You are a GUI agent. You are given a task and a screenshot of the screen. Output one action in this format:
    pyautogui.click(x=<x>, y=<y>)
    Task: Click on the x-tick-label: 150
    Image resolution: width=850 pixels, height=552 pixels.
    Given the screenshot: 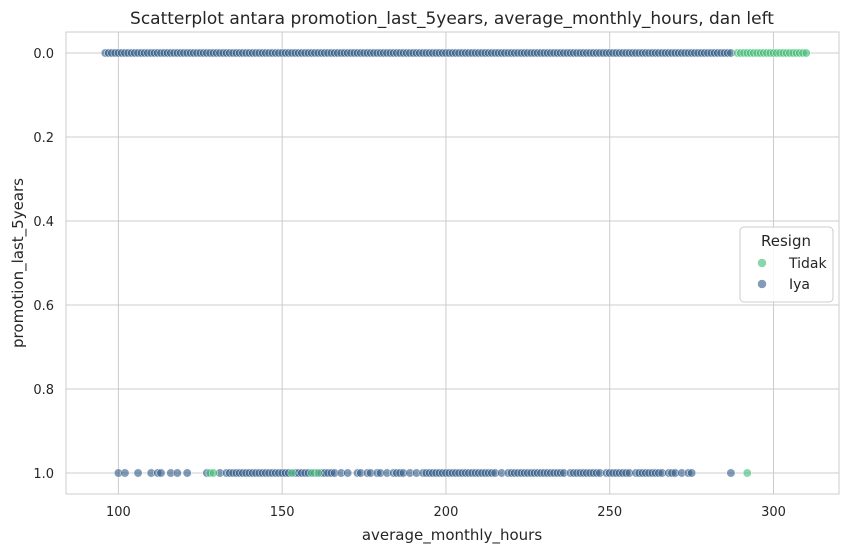 What is the action you would take?
    pyautogui.click(x=282, y=512)
    